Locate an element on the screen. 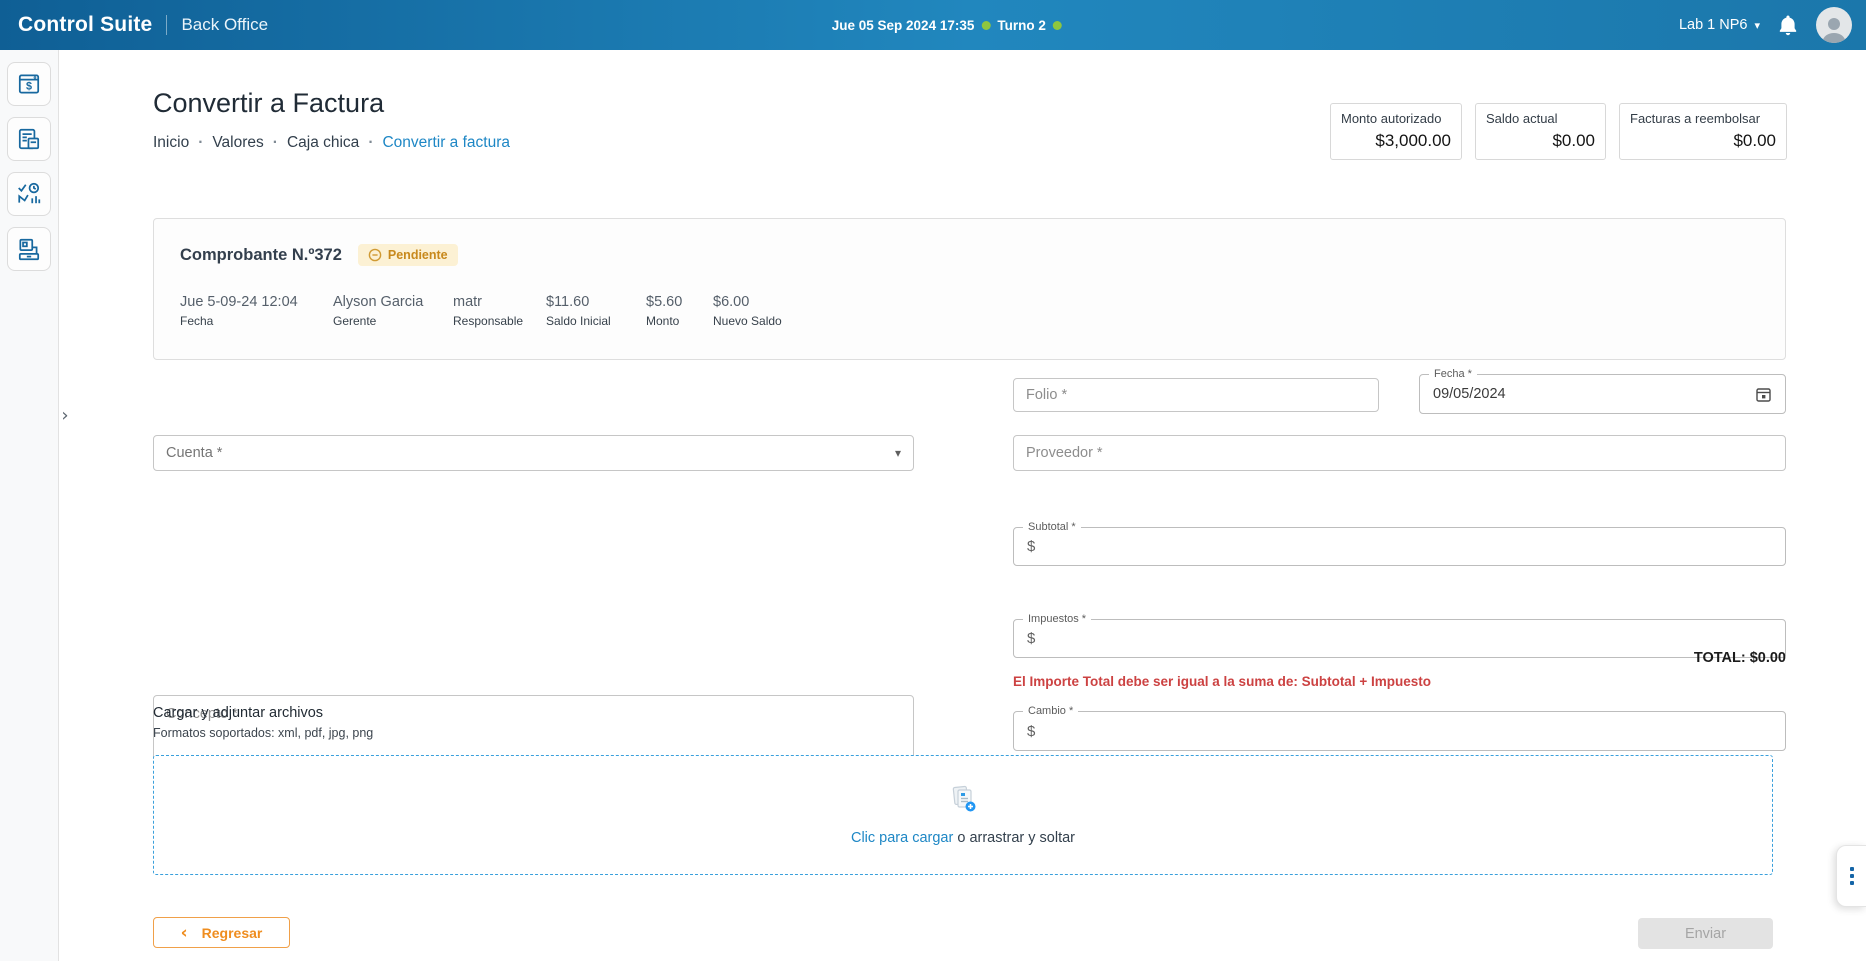 This screenshot has height=961, width=1866. voucher-field-value: $6.00 is located at coordinates (731, 302).